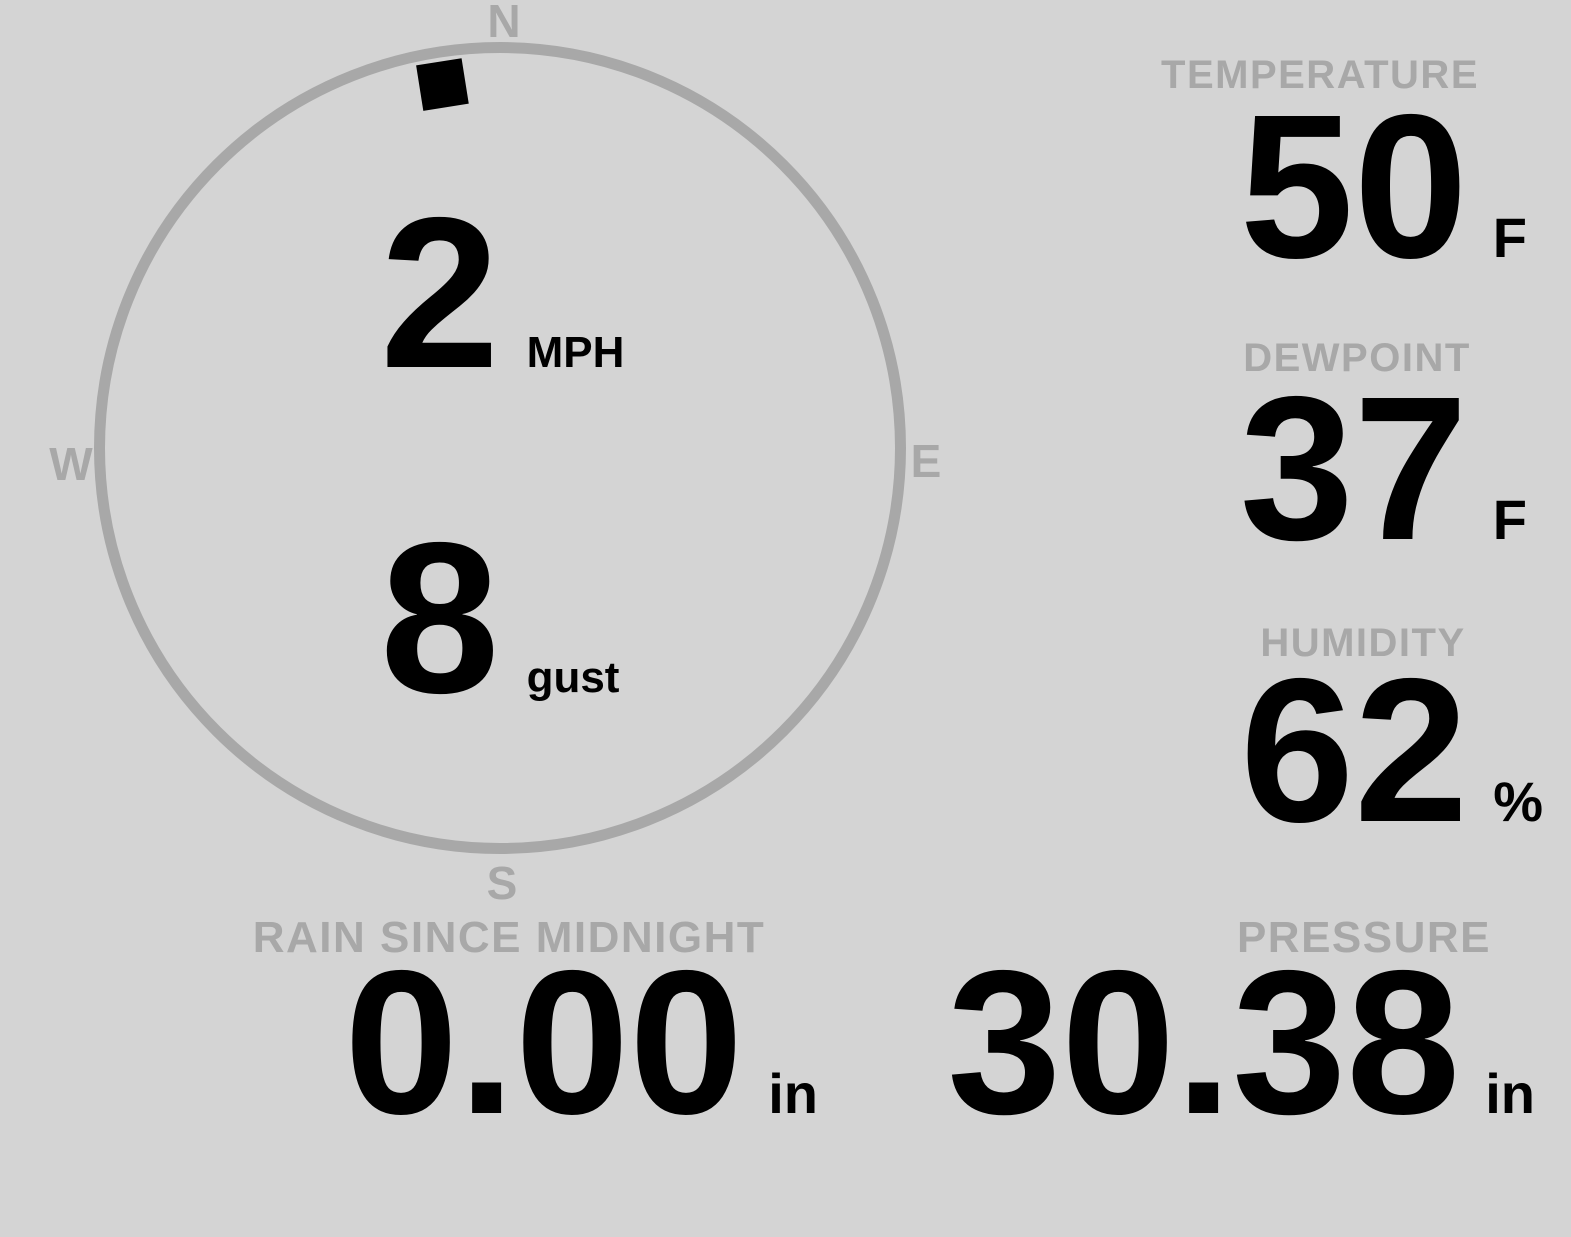  I want to click on pressure-reading: 30.38 in, so click(1241, 1042).